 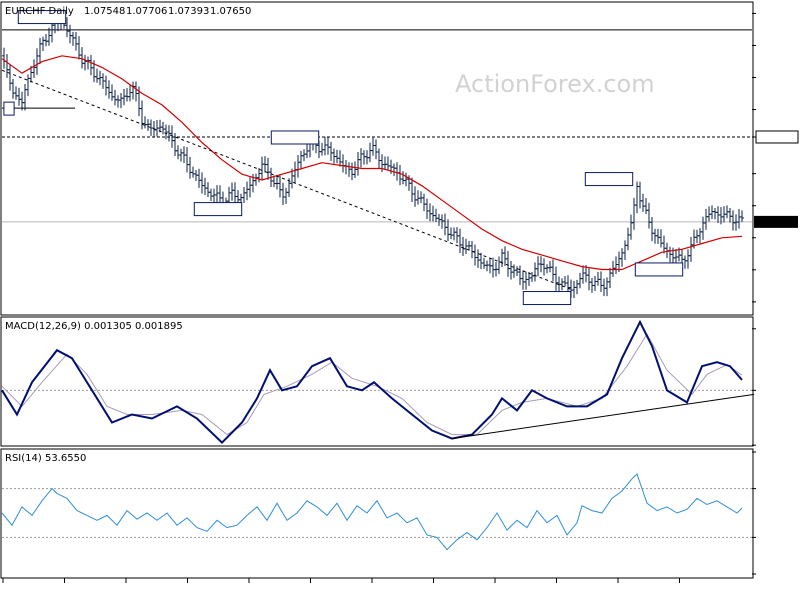 What do you see at coordinates (742, 216) in the screenshot?
I see `ohlc-bar` at bounding box center [742, 216].